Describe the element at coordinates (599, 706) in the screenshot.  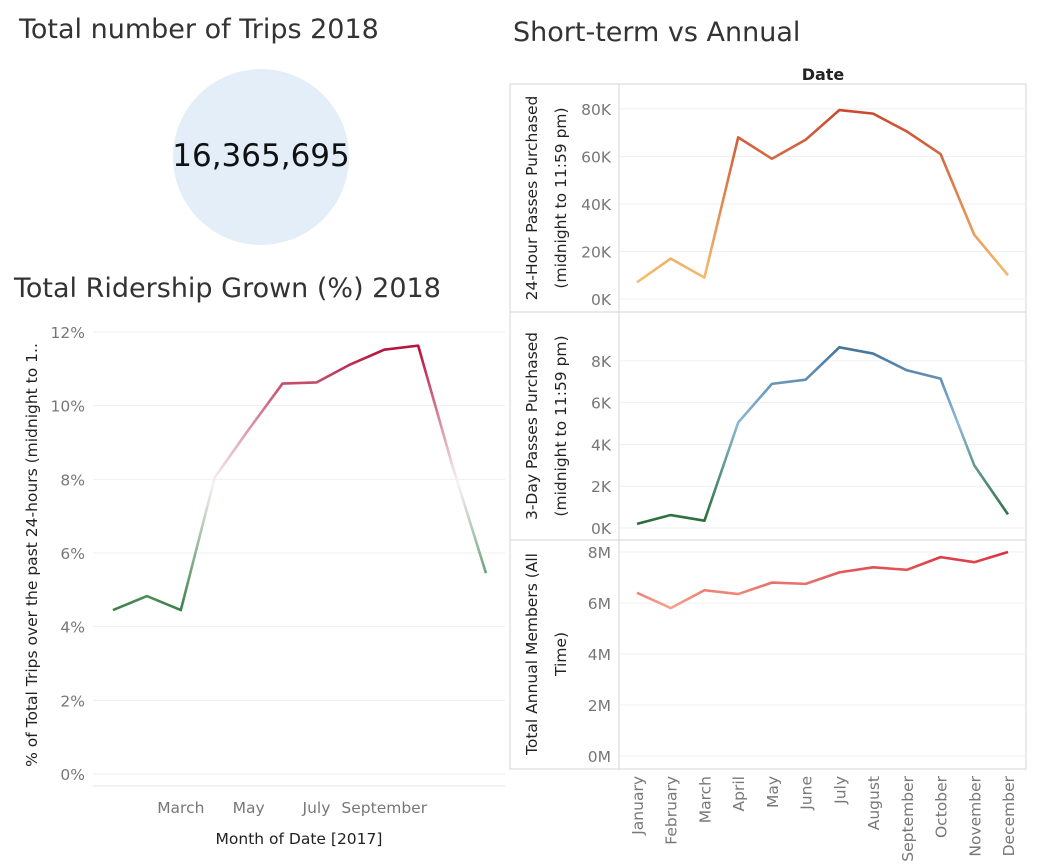
I see `y-tick-label: 2M` at that location.